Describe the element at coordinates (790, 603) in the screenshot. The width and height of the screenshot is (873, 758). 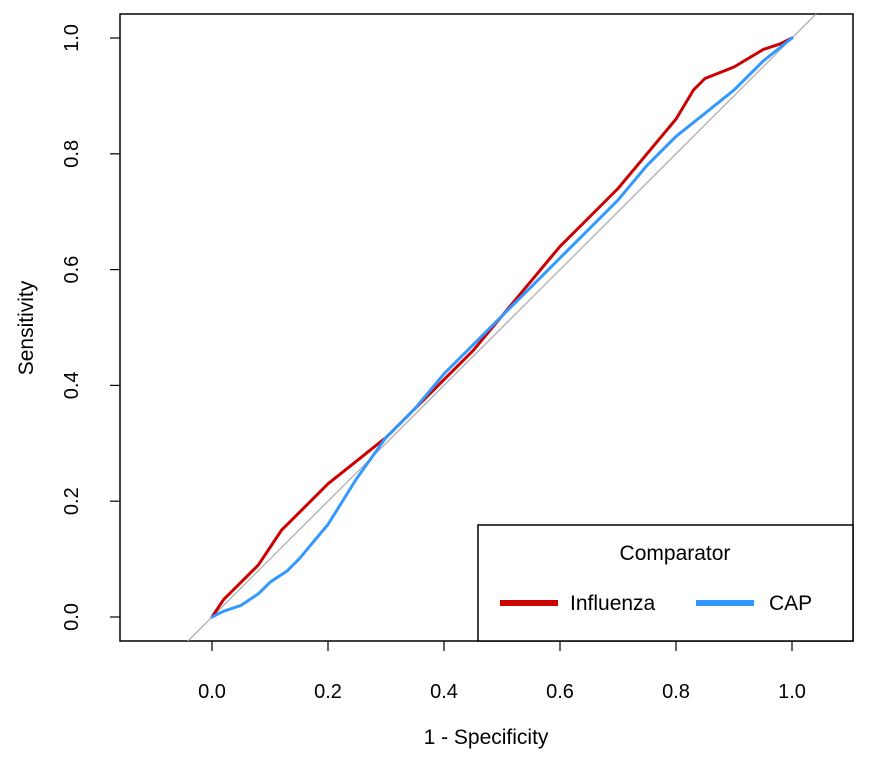
I see `legend-label-cap: CAP` at that location.